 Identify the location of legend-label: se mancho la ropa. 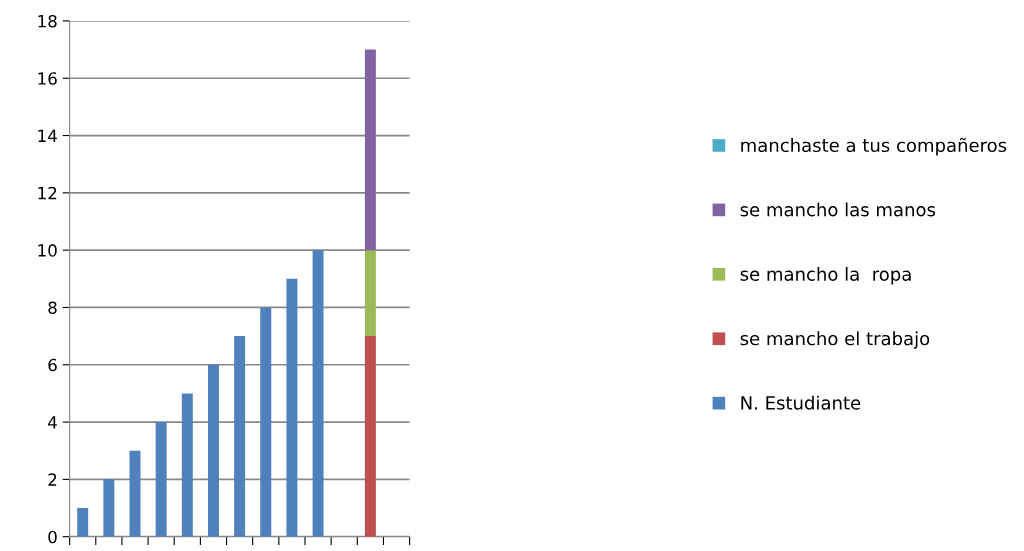
(825, 275).